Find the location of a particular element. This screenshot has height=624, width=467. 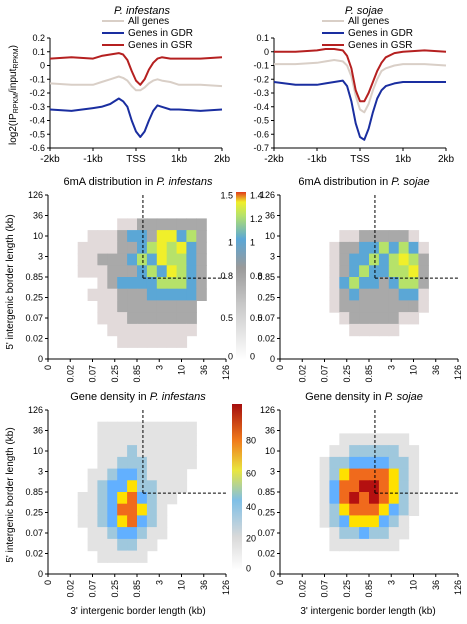

y-axis-label: 5' intergenic border length (kb) is located at coordinates (10, 494).